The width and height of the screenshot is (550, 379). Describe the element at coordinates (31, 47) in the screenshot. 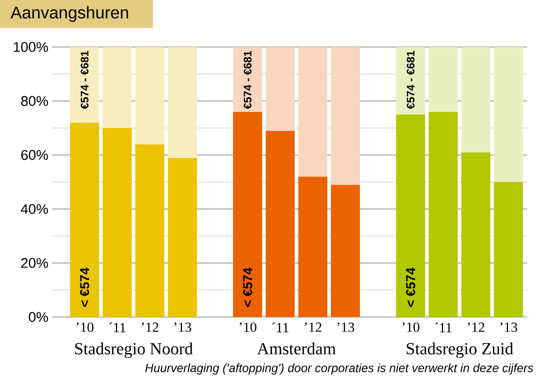

I see `y-tick-label: 100%` at that location.